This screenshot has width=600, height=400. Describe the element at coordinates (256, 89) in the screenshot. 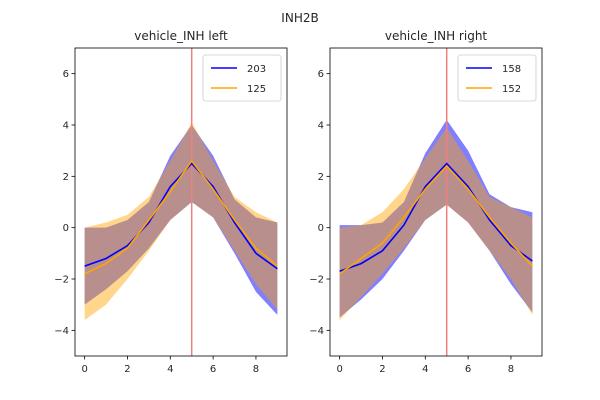

I see `legend-label-125: 125` at that location.